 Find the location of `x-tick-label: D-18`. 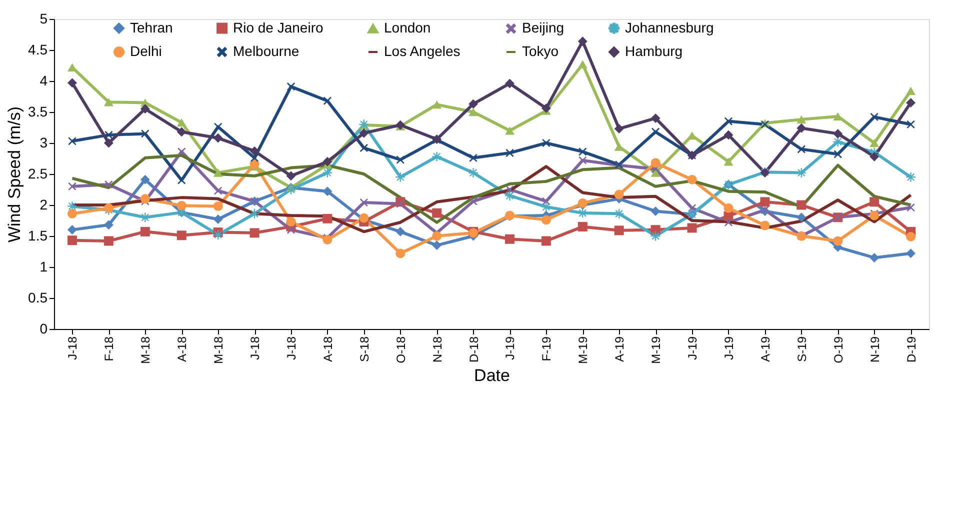

x-tick-label: D-18 is located at coordinates (473, 349).